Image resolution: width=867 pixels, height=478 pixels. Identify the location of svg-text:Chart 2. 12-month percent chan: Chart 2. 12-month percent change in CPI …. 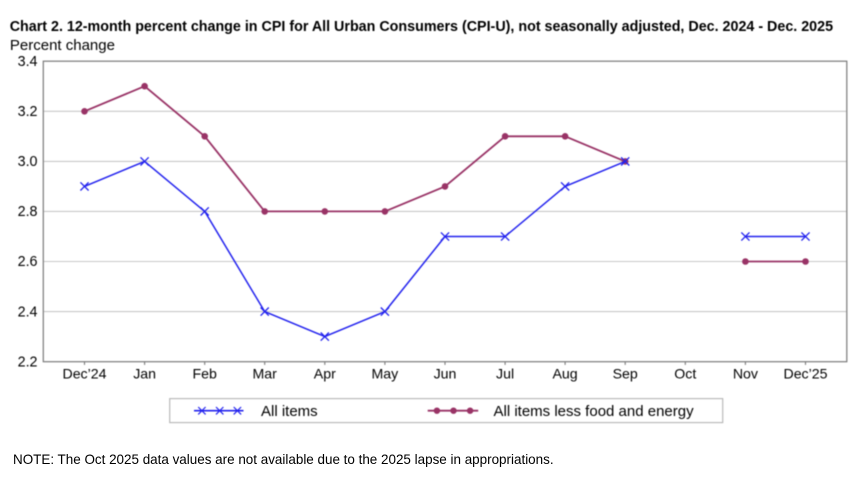
(421, 27).